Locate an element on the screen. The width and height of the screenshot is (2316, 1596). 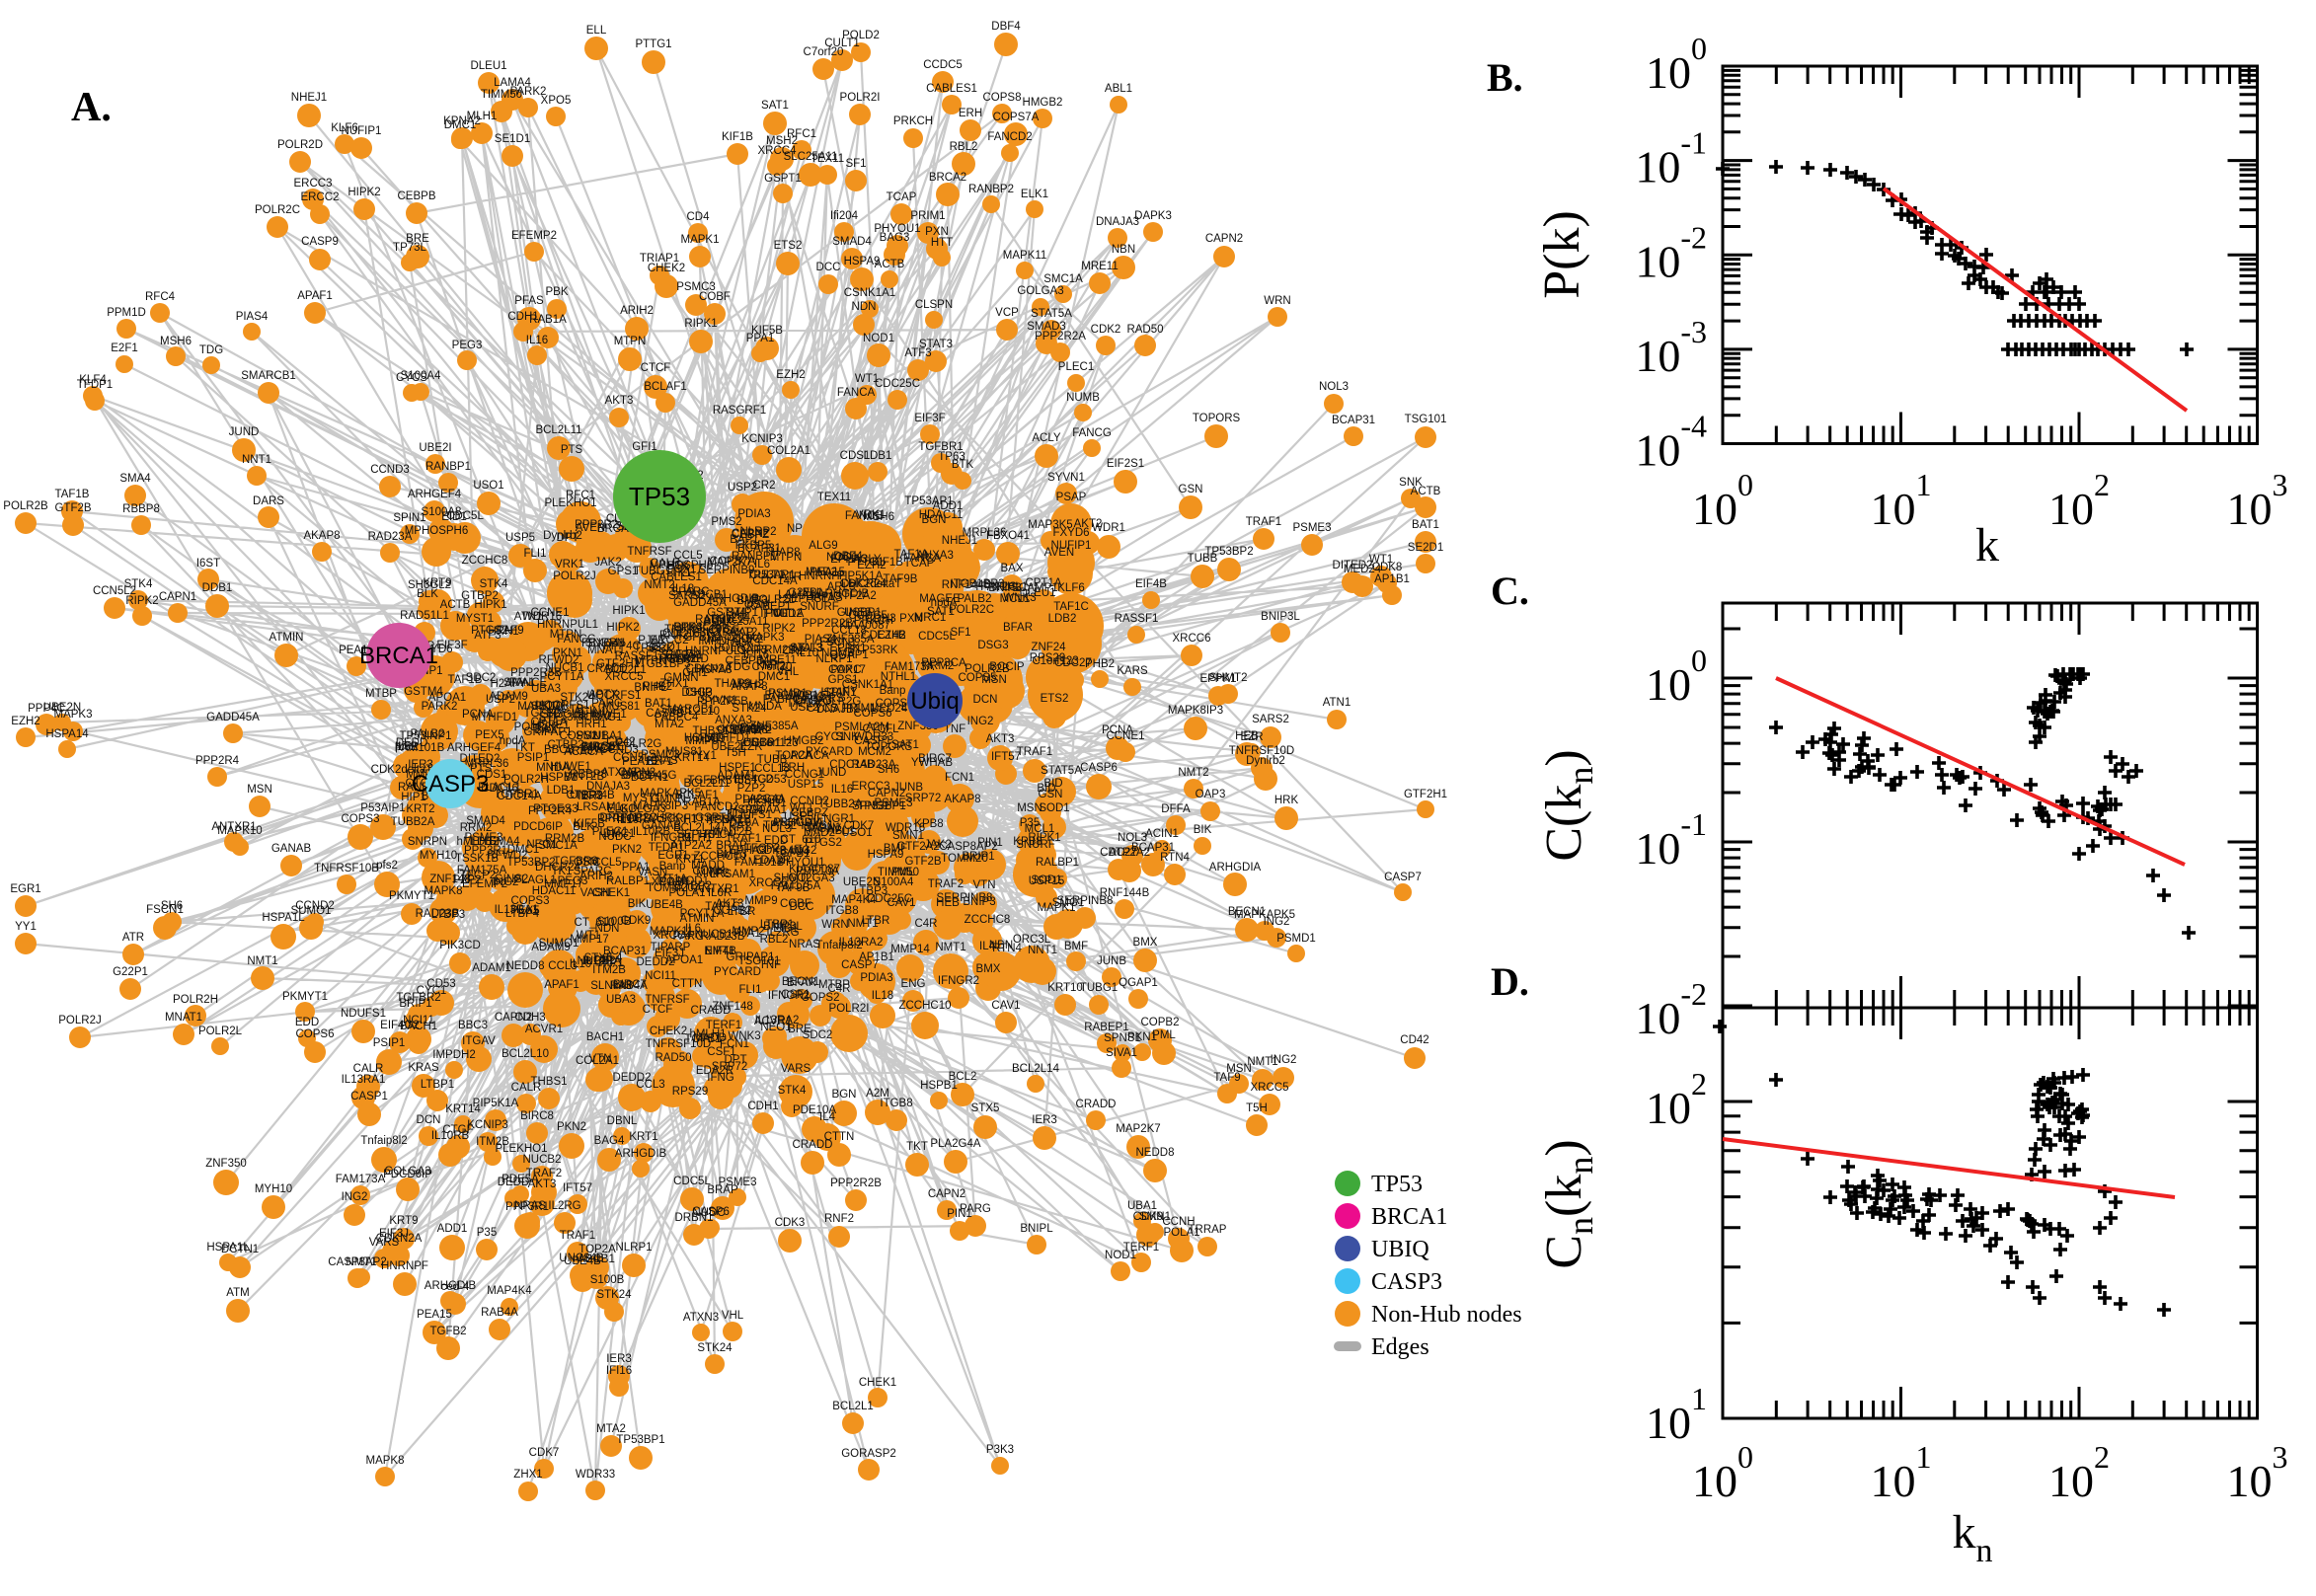
svg-text: BLK is located at coordinates (428, 594).